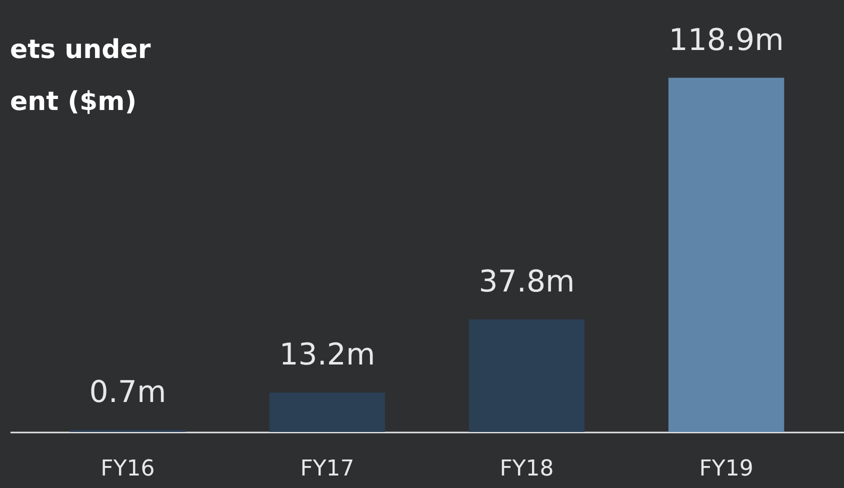 The height and width of the screenshot is (488, 844). I want to click on text: ets under, so click(80, 50).